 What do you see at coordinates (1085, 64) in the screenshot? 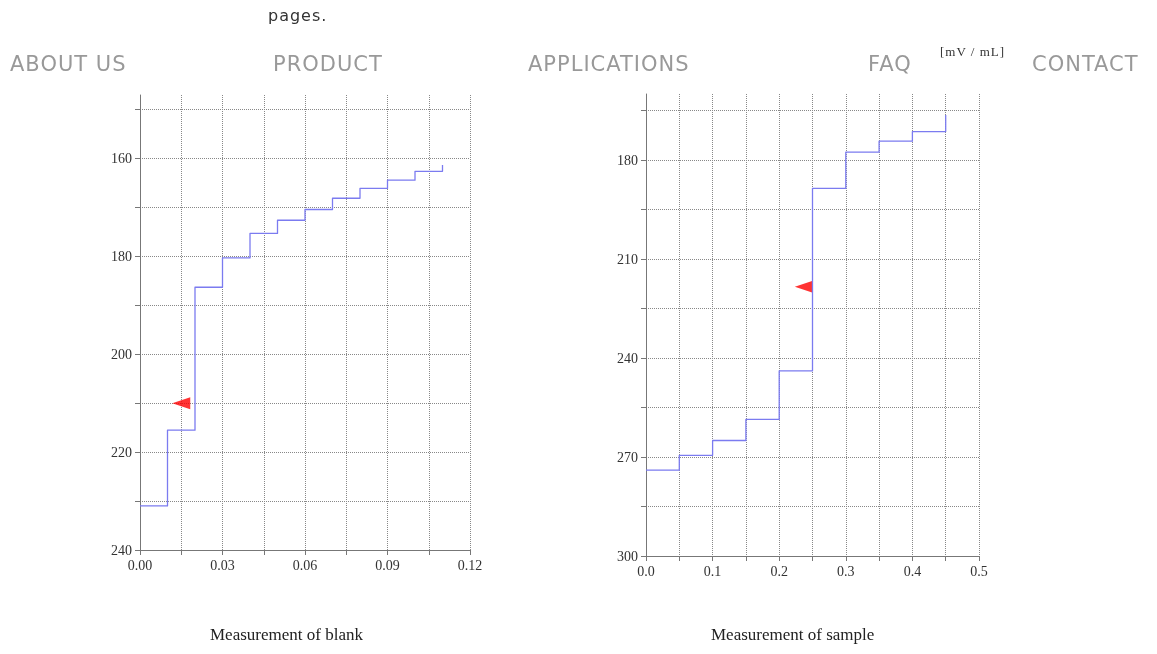
I see `text: CONTACT` at bounding box center [1085, 64].